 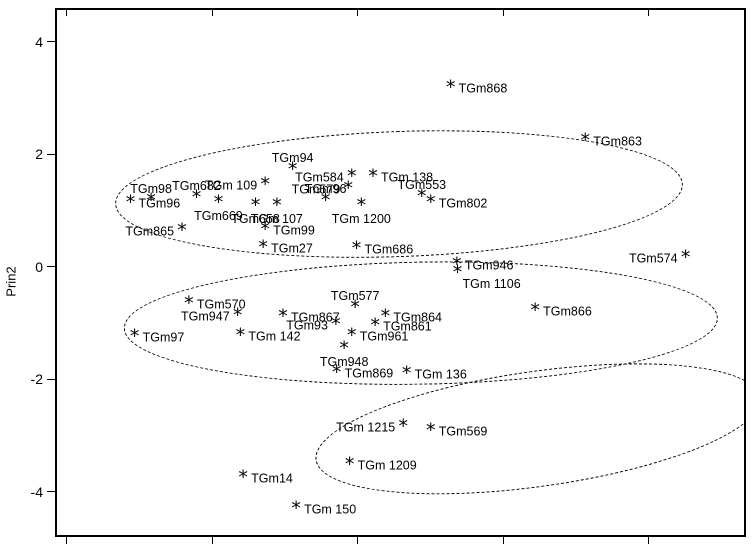 I want to click on point-label: TGm682, so click(x=196, y=186).